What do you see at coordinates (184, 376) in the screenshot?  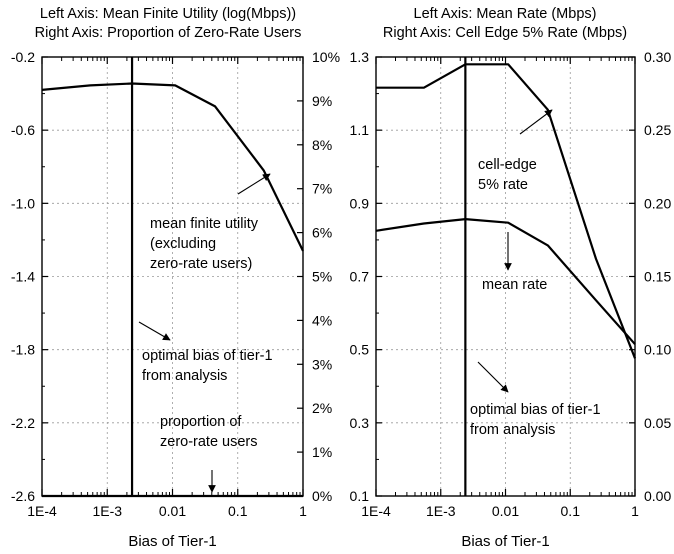 I see `panel1-annotation-2-text: from analysis` at bounding box center [184, 376].